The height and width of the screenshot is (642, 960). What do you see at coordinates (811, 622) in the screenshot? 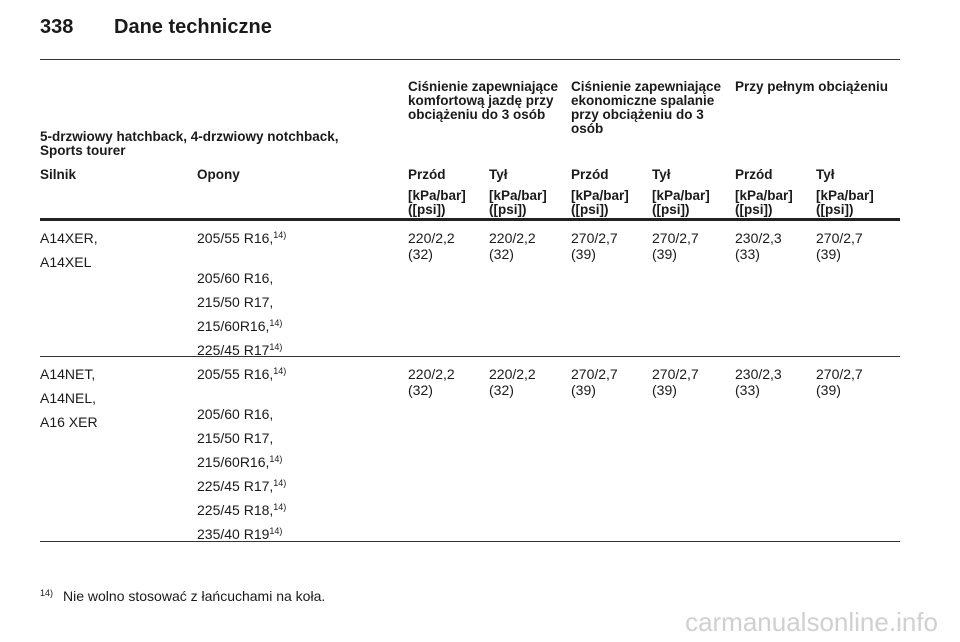
I see `watermark-text: carmanualsonline.info` at bounding box center [811, 622].